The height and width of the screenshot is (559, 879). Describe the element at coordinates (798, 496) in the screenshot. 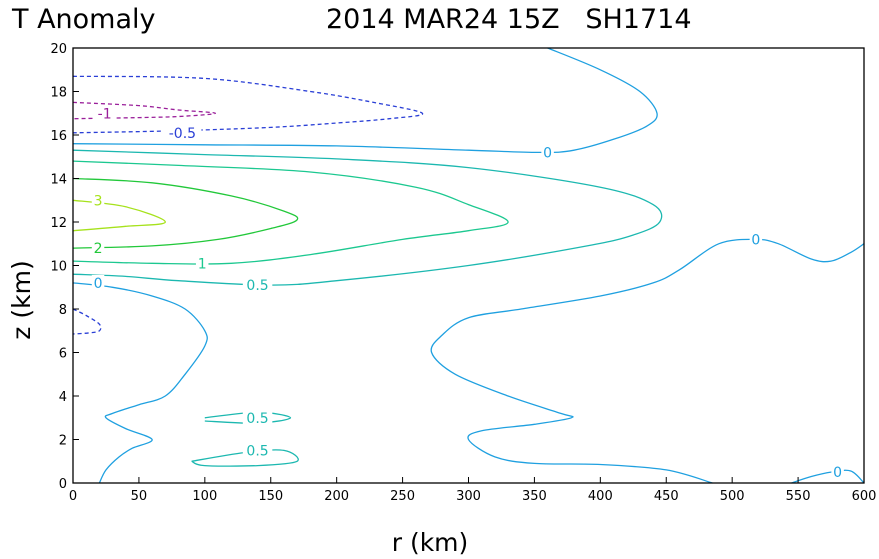

I see `x-tick-label: 550` at that location.